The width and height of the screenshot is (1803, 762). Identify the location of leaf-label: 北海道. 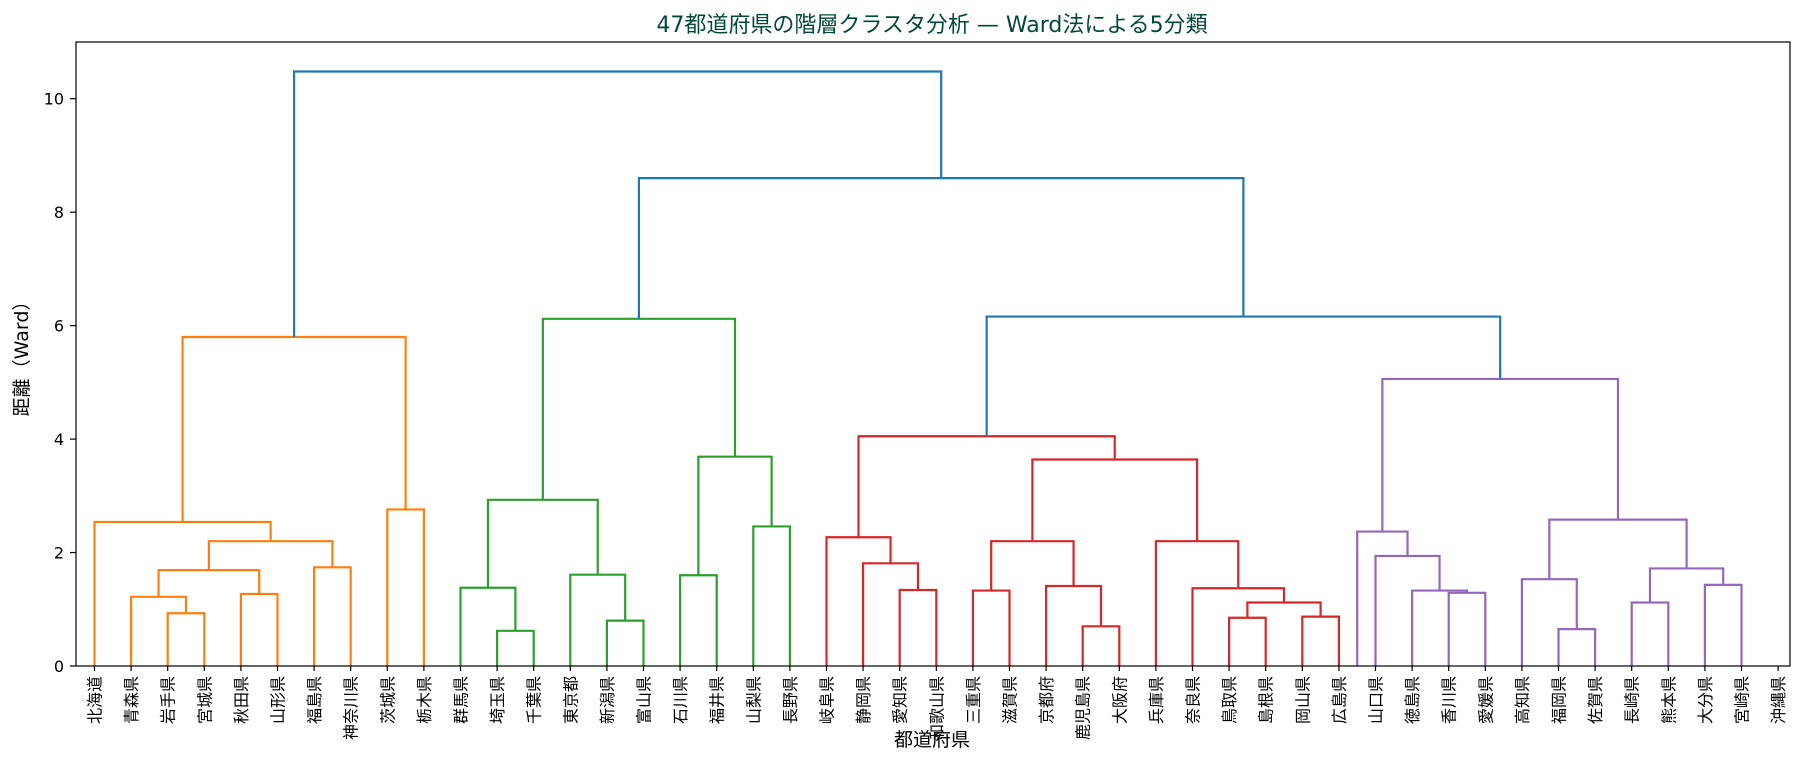
(95, 700).